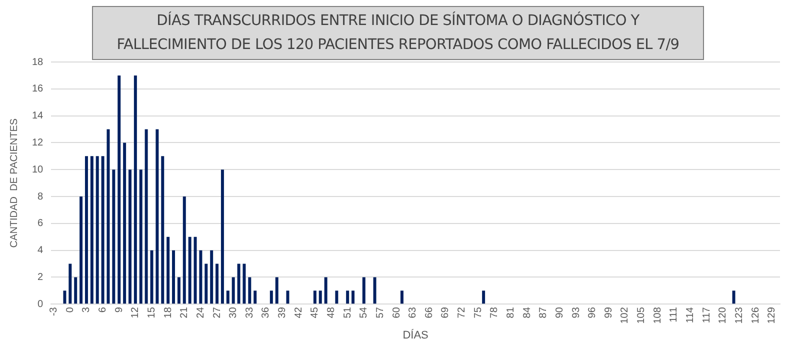 The height and width of the screenshot is (346, 794). What do you see at coordinates (690, 315) in the screenshot?
I see `x-tick-label: 114` at bounding box center [690, 315].